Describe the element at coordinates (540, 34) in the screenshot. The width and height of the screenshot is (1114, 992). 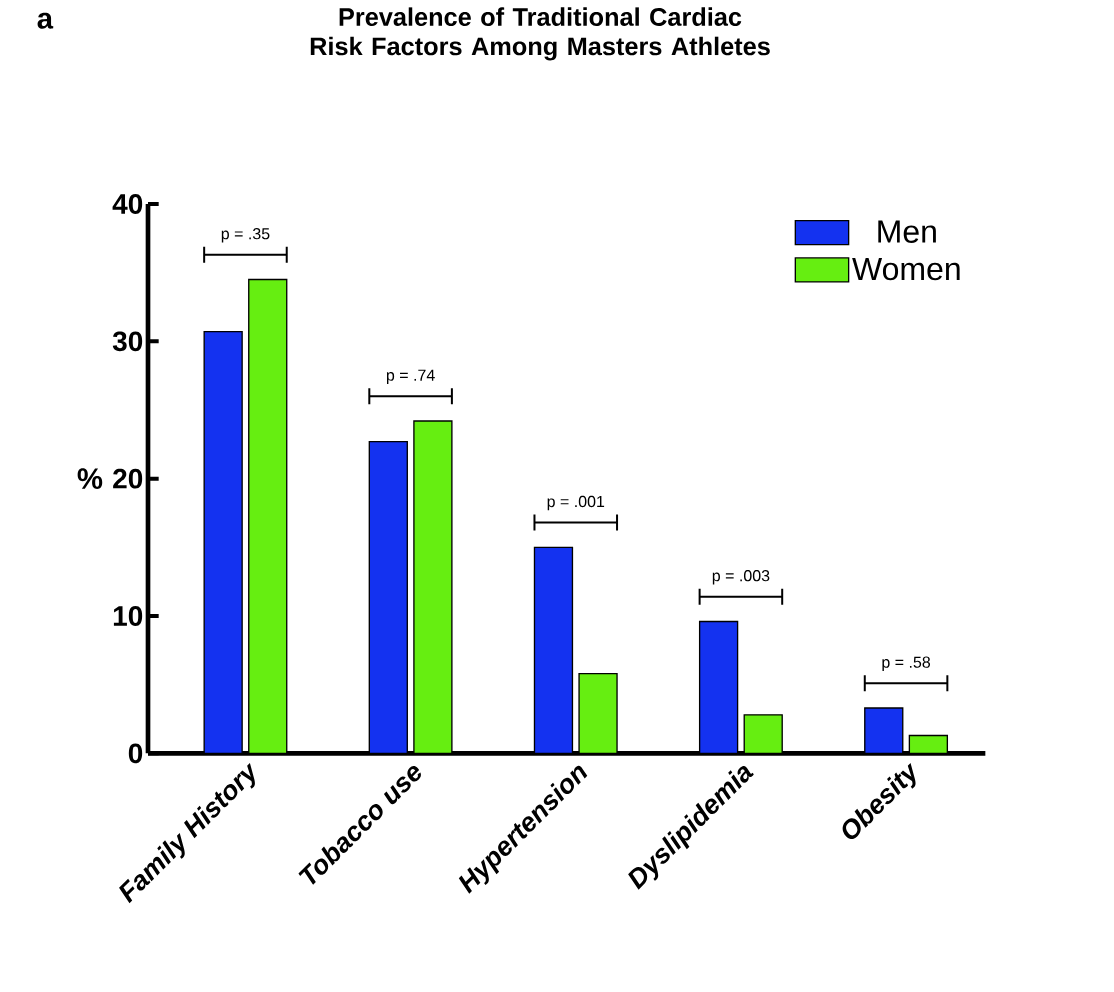
I see `chart-title: Prevalence of Traditional Cardiac Risk Factors Among Masters Athletes` at that location.